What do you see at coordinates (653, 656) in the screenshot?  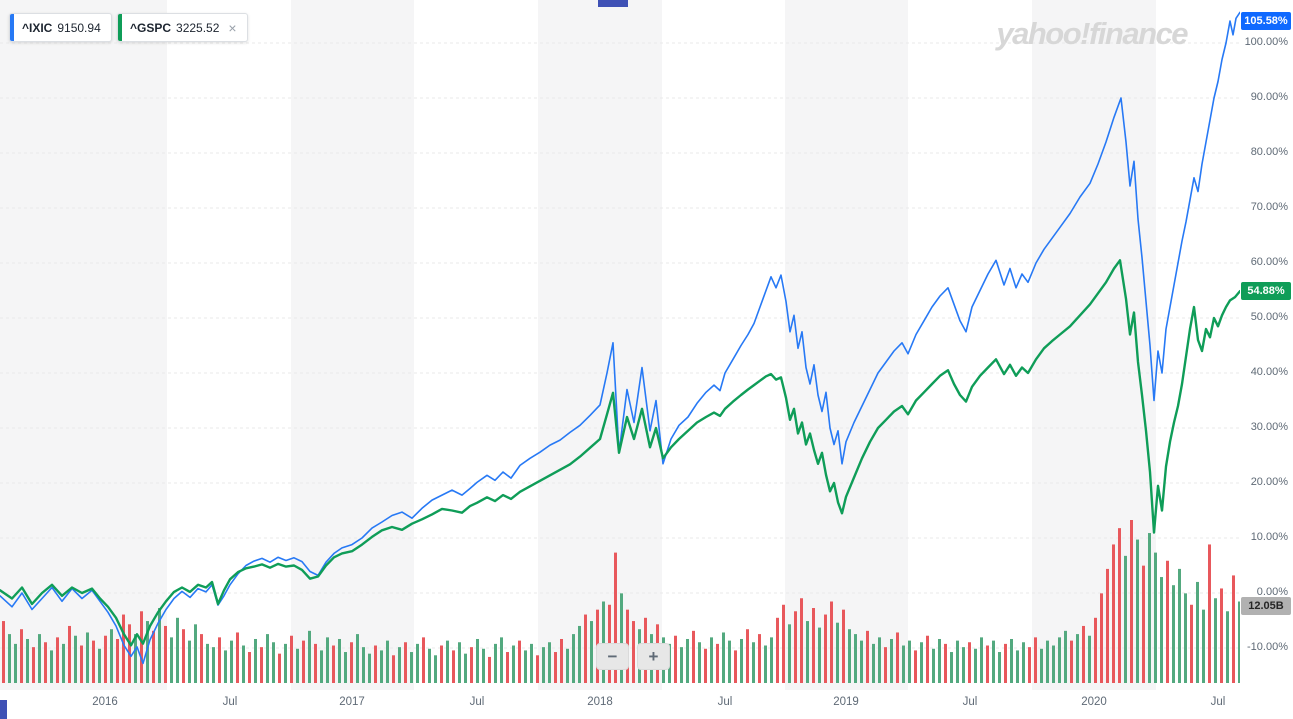 I see `zoom-in-button: +` at bounding box center [653, 656].